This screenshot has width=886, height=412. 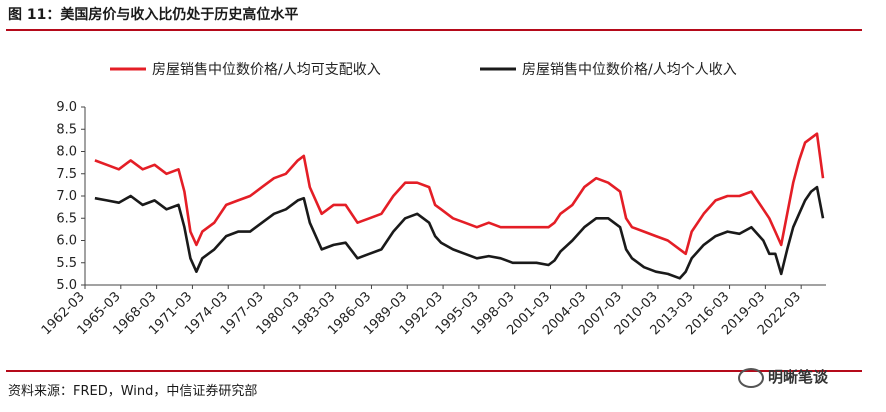 I want to click on watermark-text: 明晰笔谈, so click(x=798, y=377).